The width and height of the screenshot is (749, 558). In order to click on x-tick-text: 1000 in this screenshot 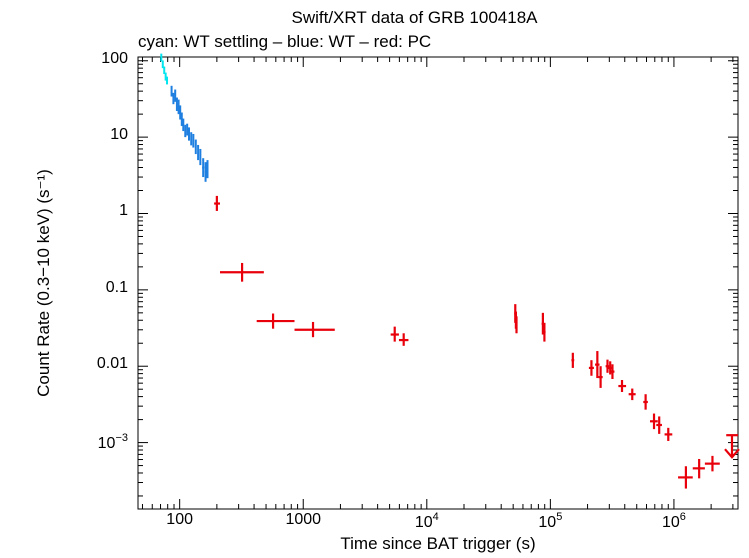, I will do `click(303, 519)`.